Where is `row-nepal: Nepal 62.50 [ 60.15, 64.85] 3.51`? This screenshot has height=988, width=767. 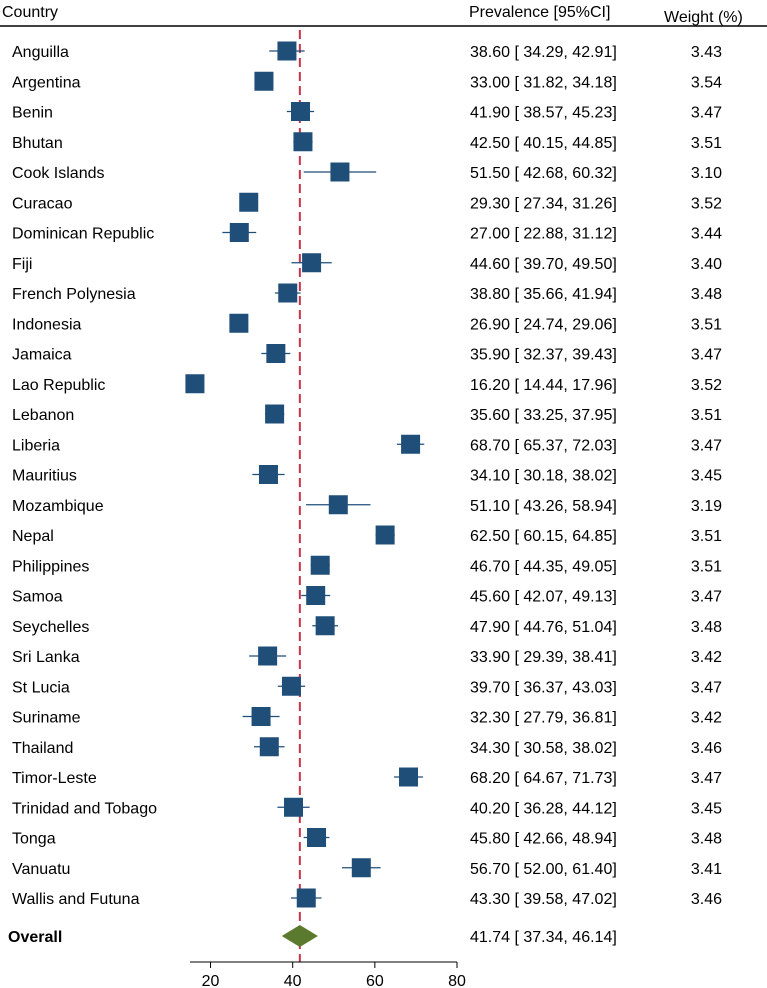
row-nepal: Nepal 62.50 [ 60.15, 64.85] 3.51 is located at coordinates (367, 535).